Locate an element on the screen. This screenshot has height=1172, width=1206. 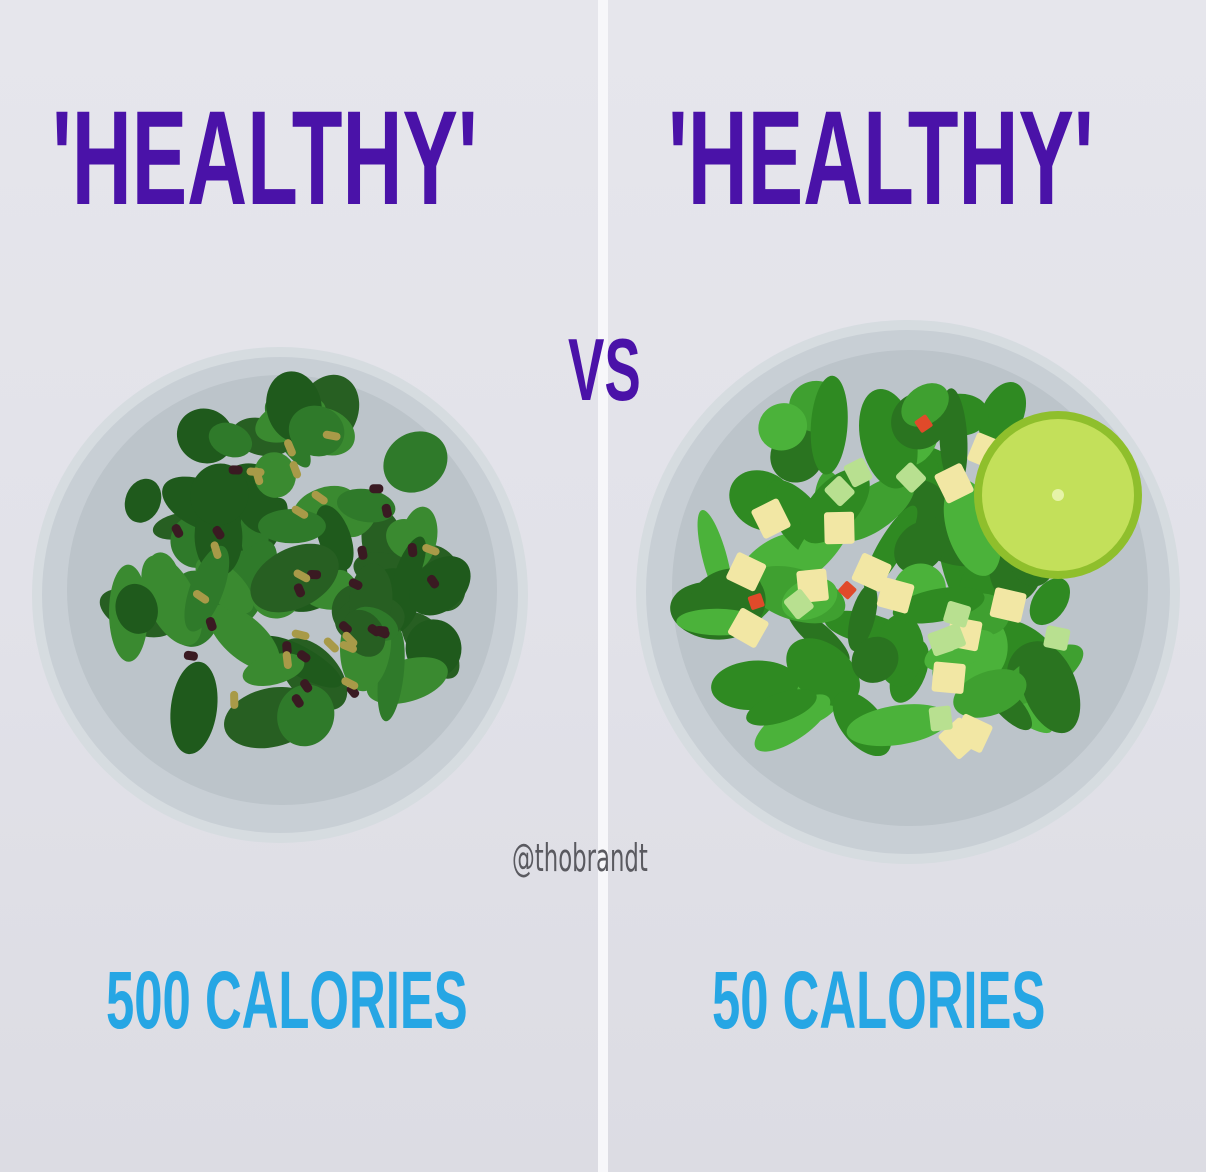
left-calories: 500 CALORIES is located at coordinates (287, 1000).